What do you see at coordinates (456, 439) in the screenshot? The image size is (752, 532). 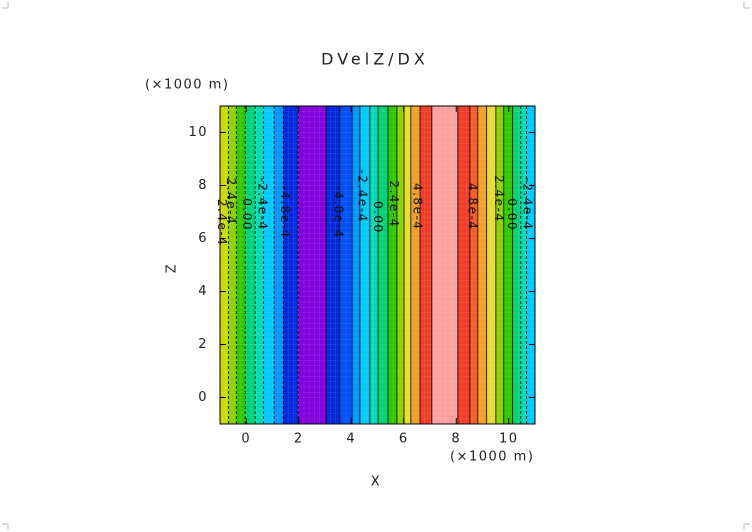 I see `x-tick-label: 8` at bounding box center [456, 439].